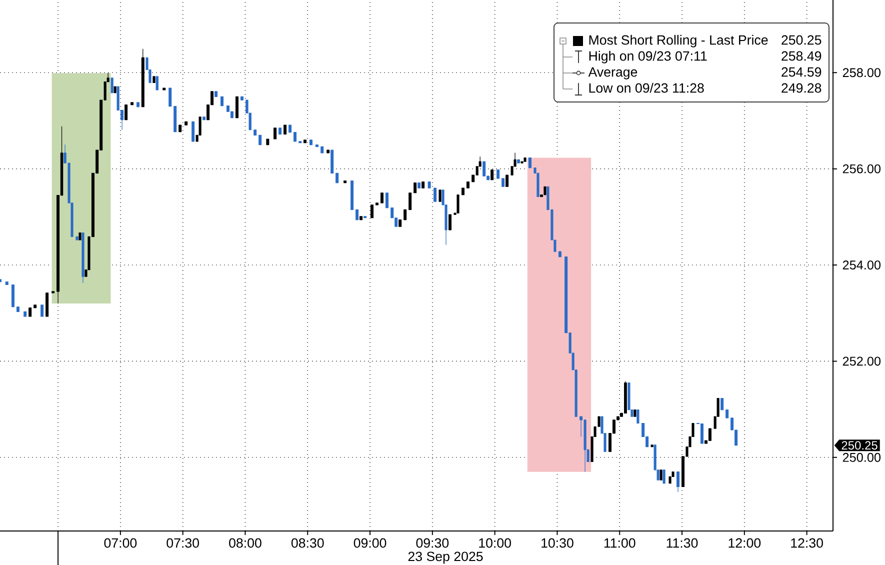  What do you see at coordinates (861, 73) in the screenshot?
I see `y-tick-label: 258.00` at bounding box center [861, 73].